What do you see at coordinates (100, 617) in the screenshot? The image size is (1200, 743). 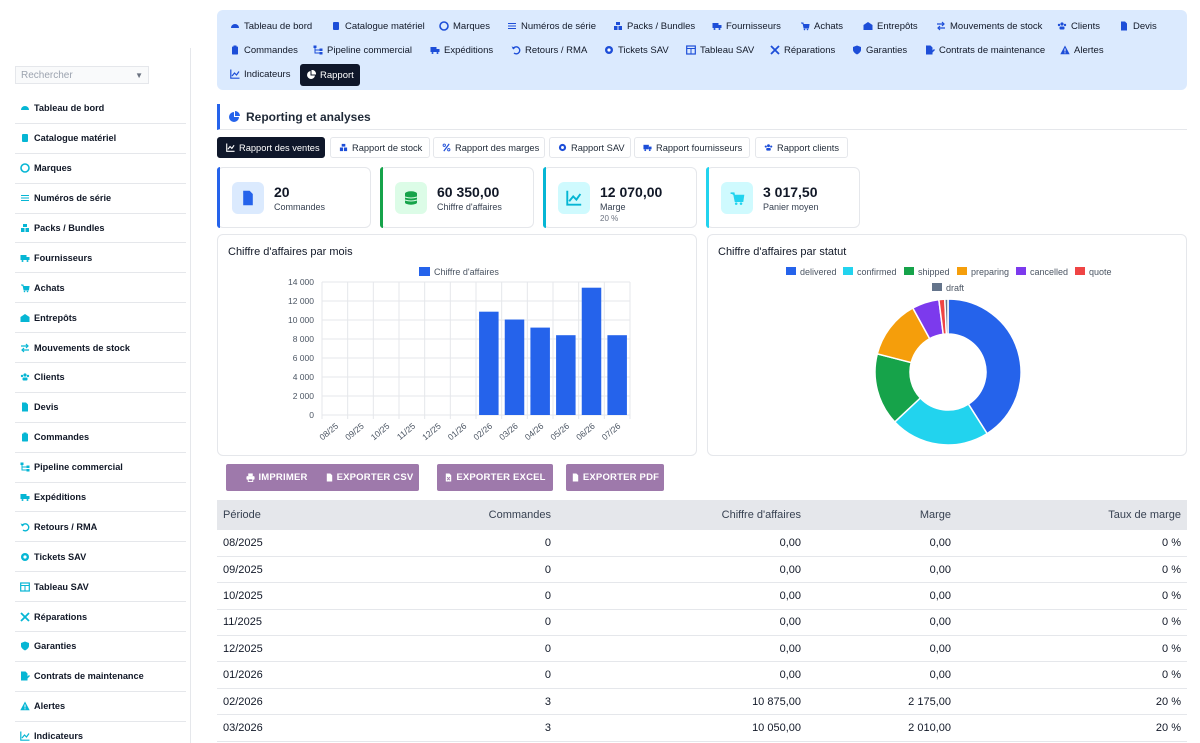 I see `sidebar-item: Réparations` at bounding box center [100, 617].